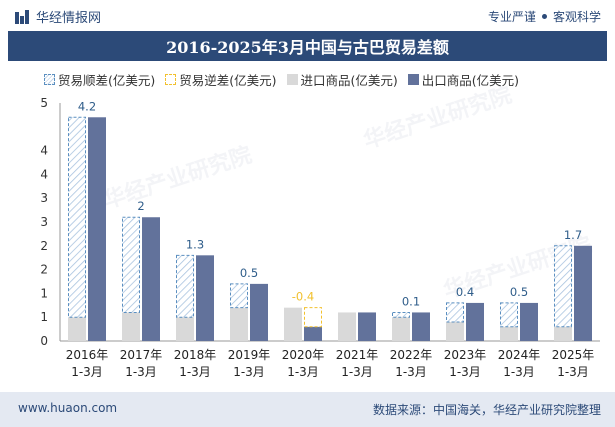 The height and width of the screenshot is (427, 615). I want to click on legend-label-surplus: 贸易顺差(亿美元), so click(107, 80).